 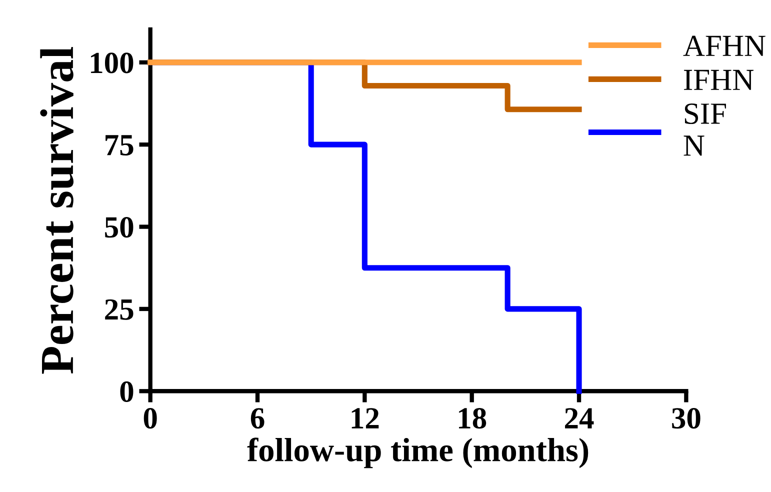 What do you see at coordinates (724, 46) in the screenshot?
I see `legend-label: AFHN` at bounding box center [724, 46].